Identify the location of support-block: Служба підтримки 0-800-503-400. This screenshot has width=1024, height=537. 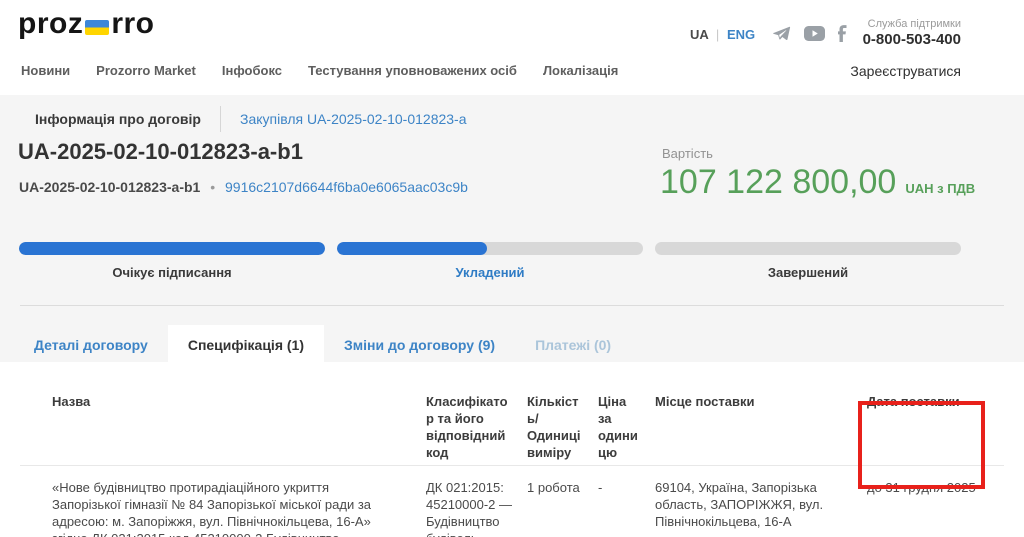
(912, 33).